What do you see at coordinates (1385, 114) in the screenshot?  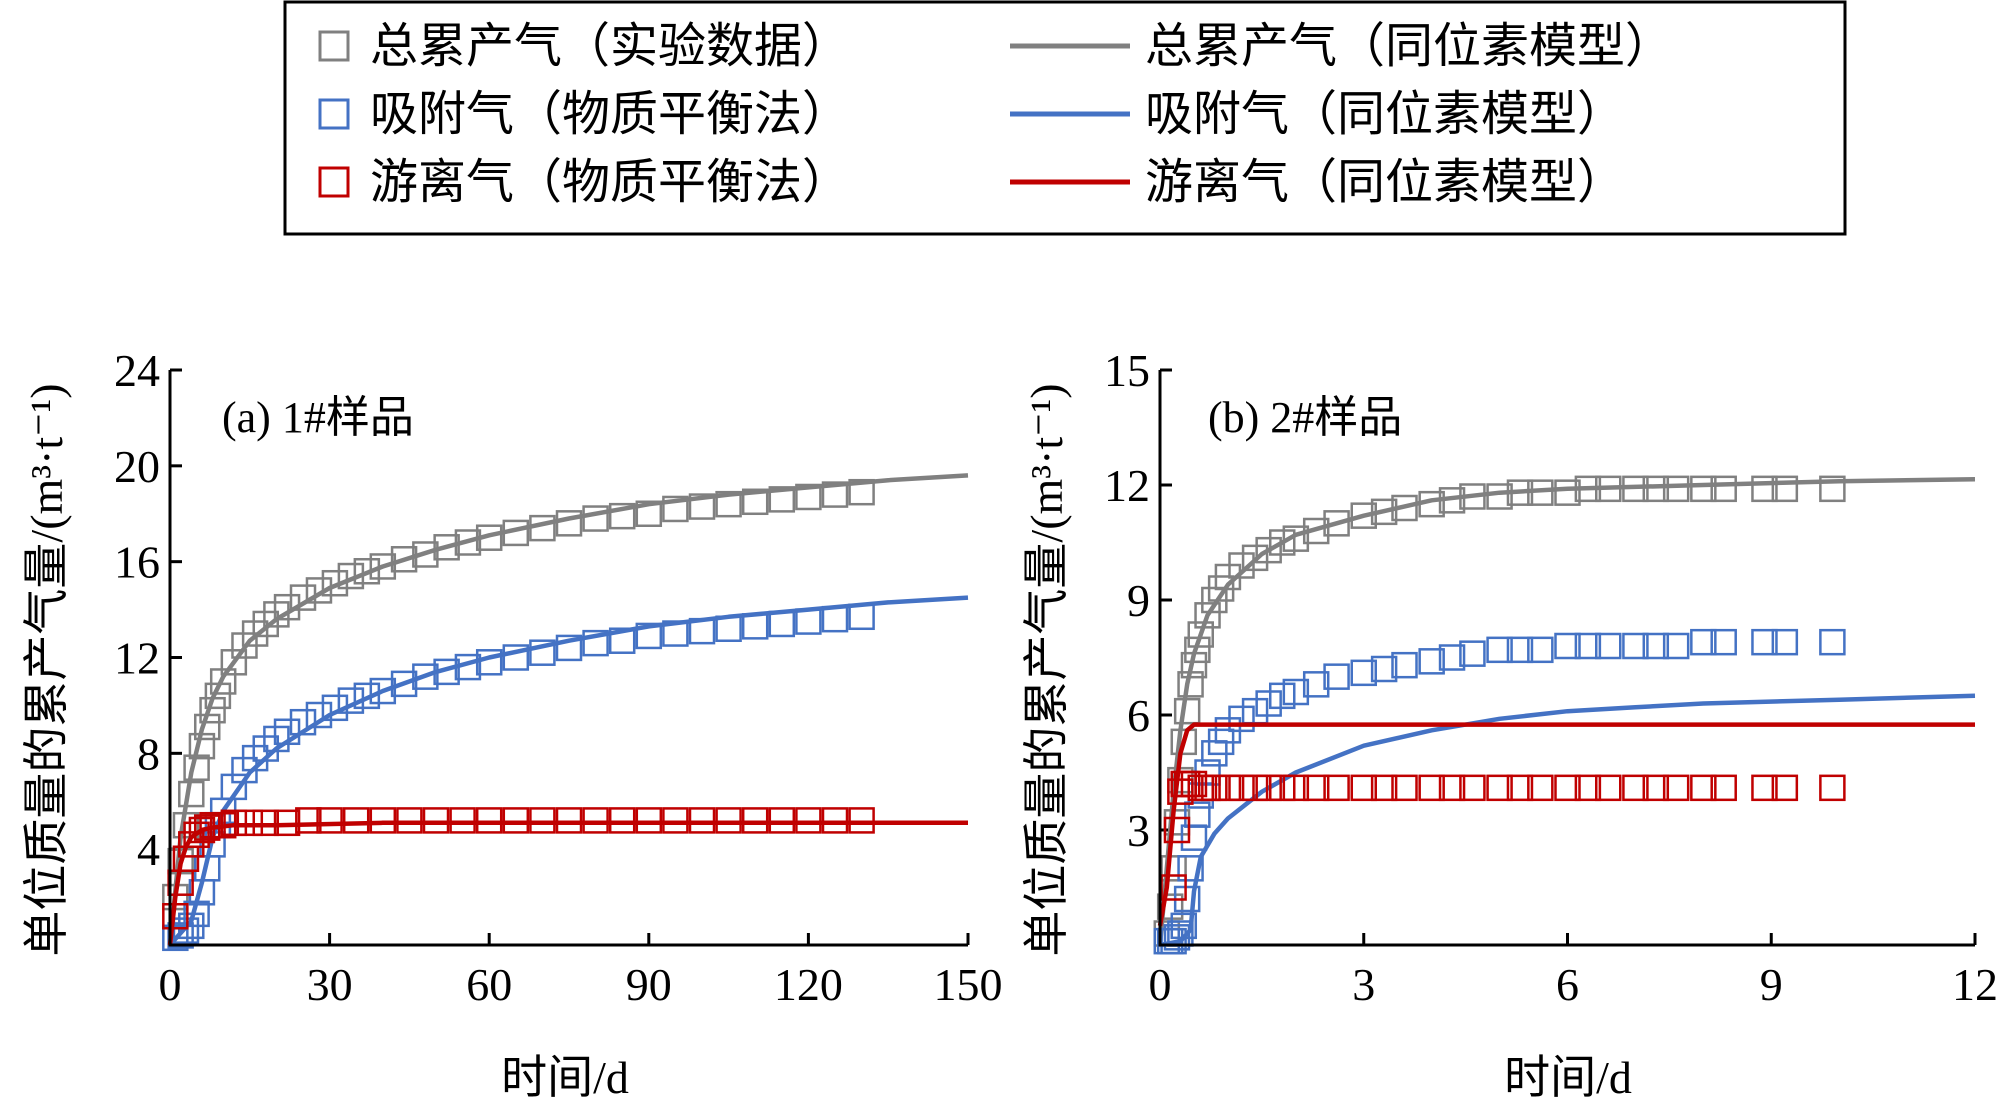 I see `legend-label: 吸附气（同位素模型）` at bounding box center [1385, 114].